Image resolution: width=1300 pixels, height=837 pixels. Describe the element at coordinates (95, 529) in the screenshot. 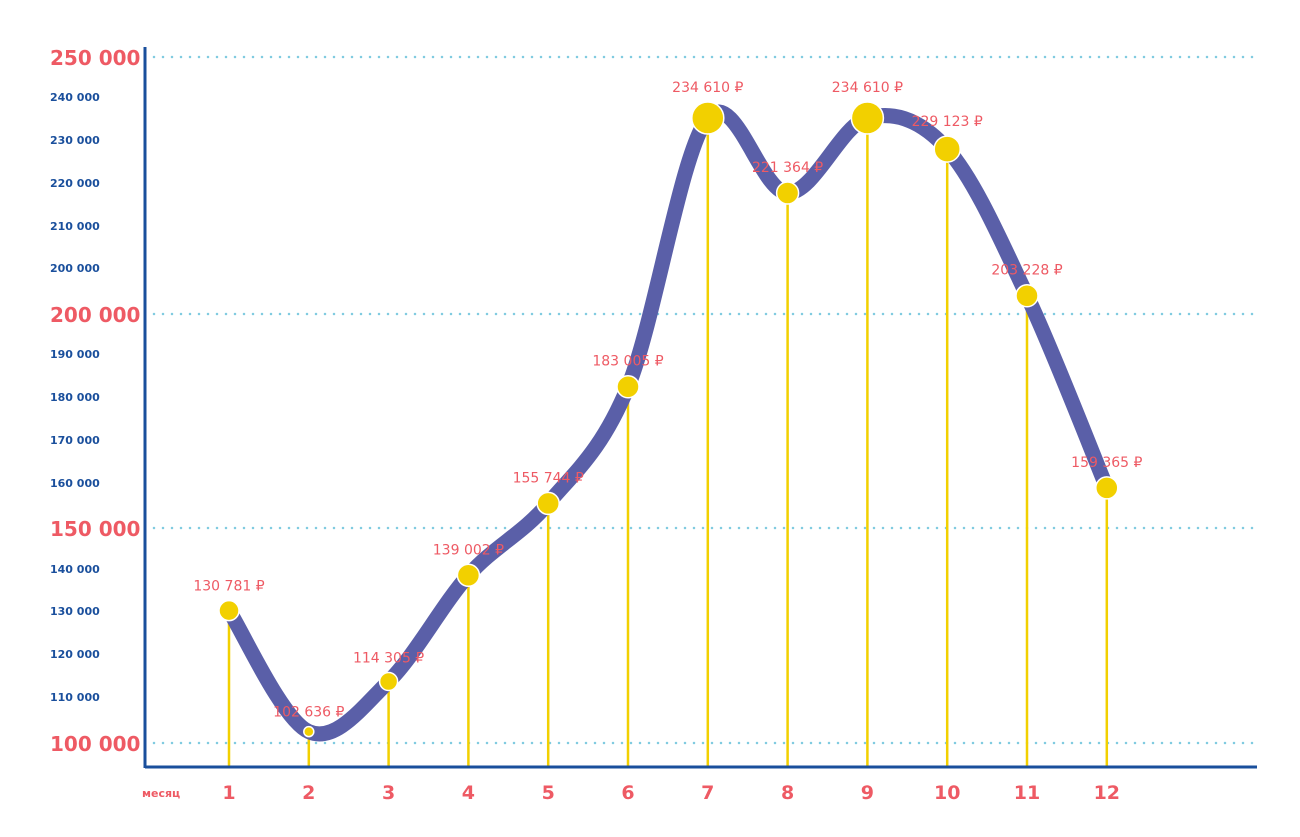

I see `y-major-tick-label: 150 000` at that location.